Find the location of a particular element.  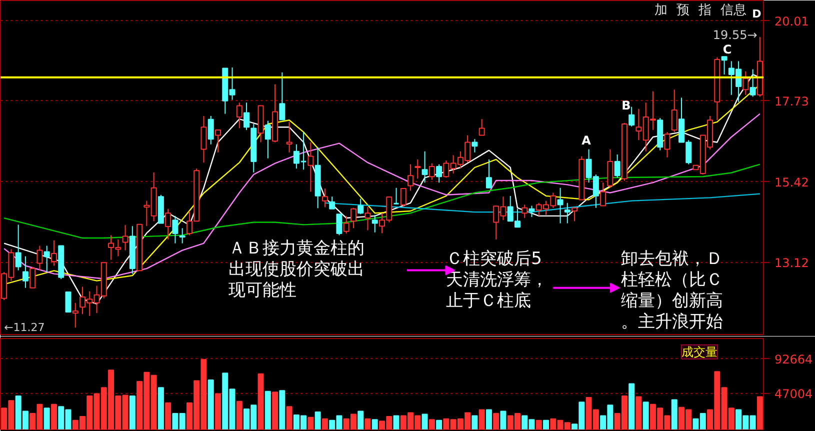

annotation: ←11.27 is located at coordinates (24, 327).